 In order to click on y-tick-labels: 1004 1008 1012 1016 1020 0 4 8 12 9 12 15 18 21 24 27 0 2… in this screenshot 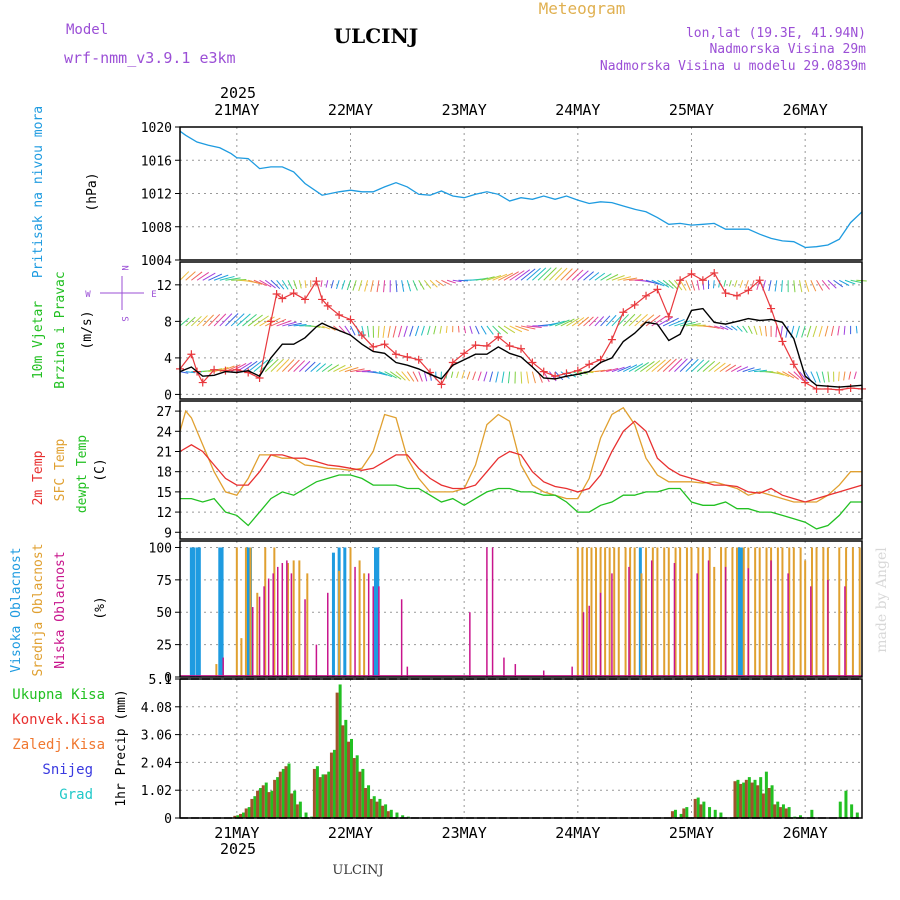, I will do `click(156, 474)`.